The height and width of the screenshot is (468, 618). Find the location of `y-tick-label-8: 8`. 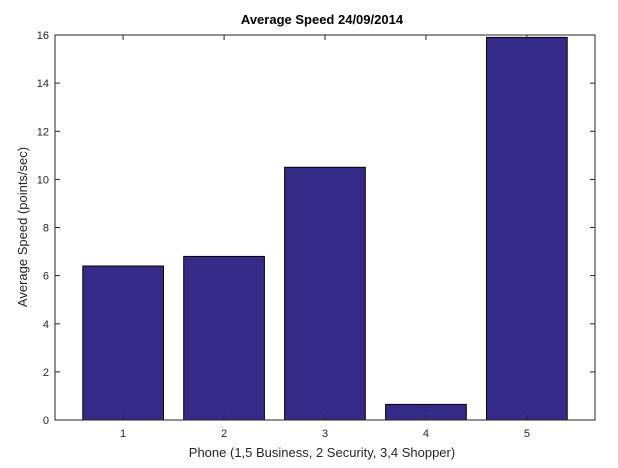

y-tick-label-8: 8 is located at coordinates (46, 229).